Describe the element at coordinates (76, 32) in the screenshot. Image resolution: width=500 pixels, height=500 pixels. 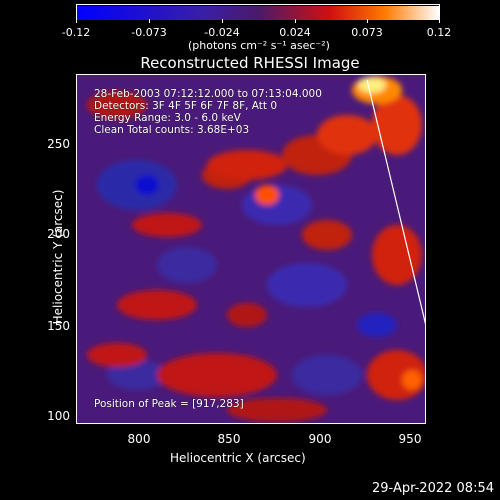
I see `colorbar-tick-label: -0.12` at that location.